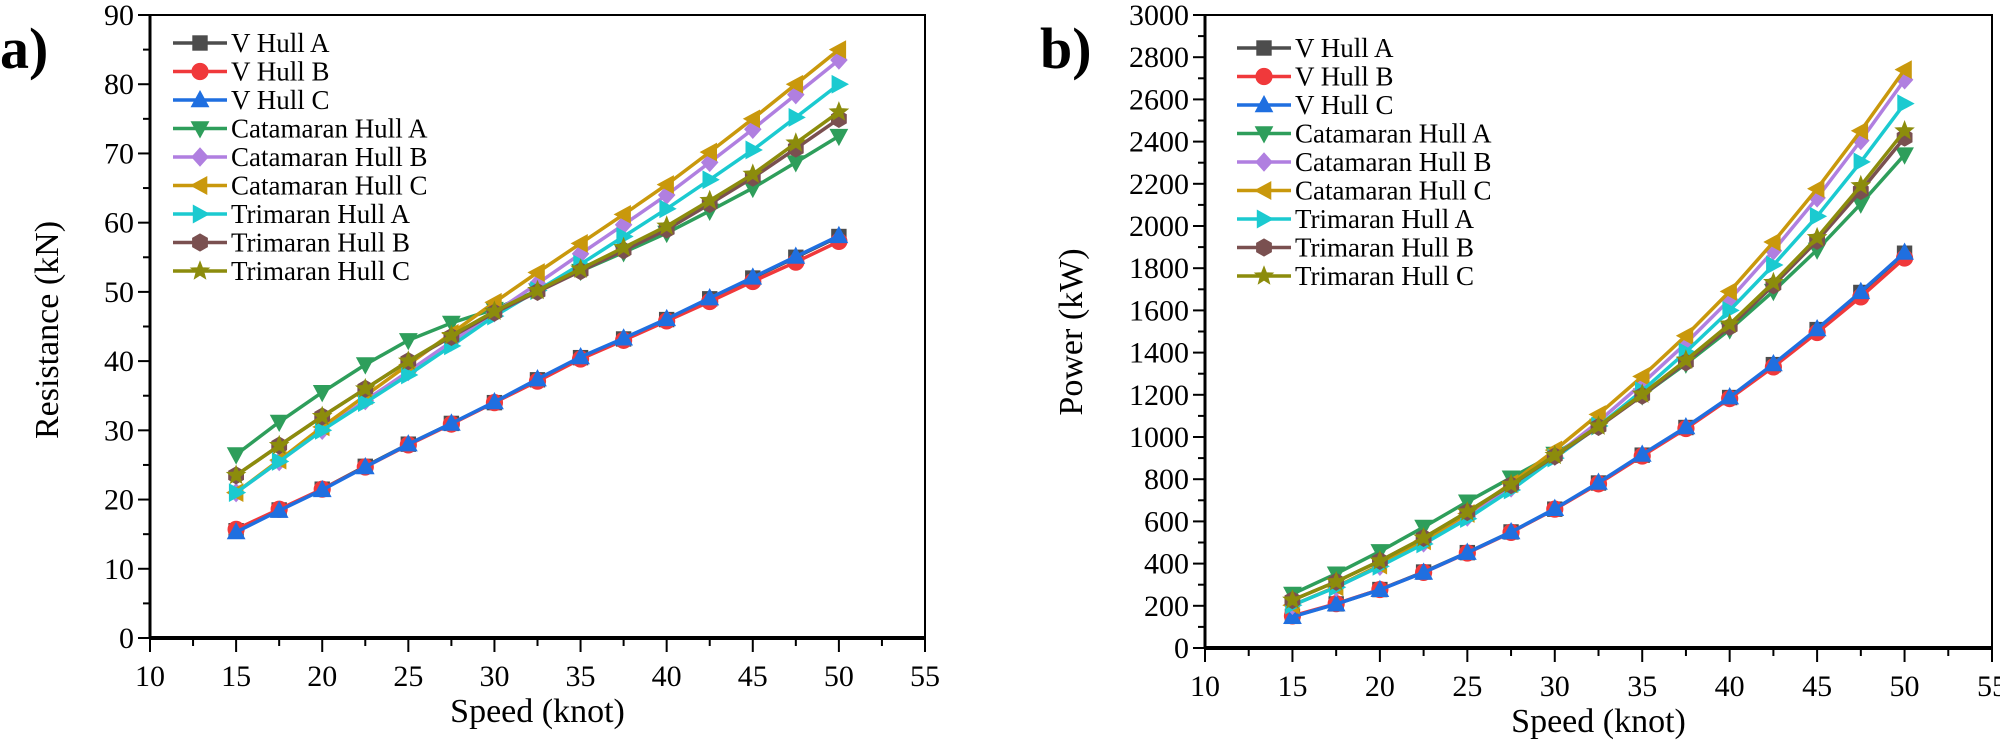 The image size is (2000, 750). Describe the element at coordinates (1159, 142) in the screenshot. I see `y-tick-label: 2400` at that location.